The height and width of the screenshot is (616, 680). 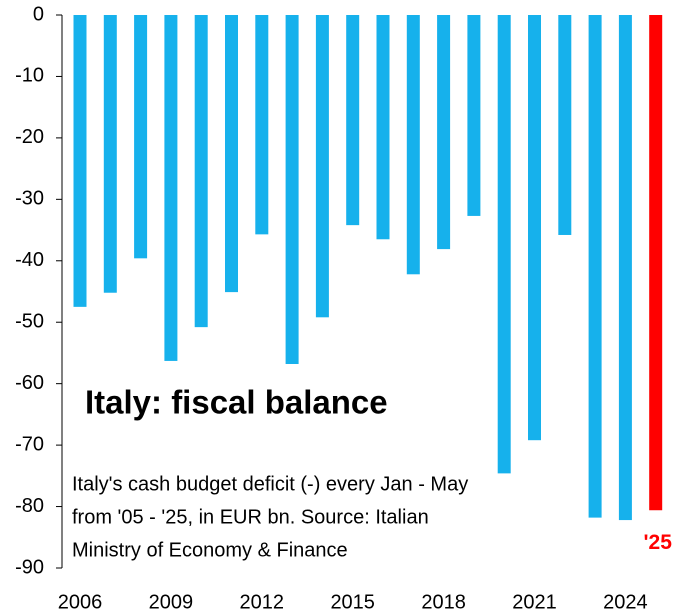 What do you see at coordinates (171, 602) in the screenshot?
I see `x-tick-label: 2009` at bounding box center [171, 602].